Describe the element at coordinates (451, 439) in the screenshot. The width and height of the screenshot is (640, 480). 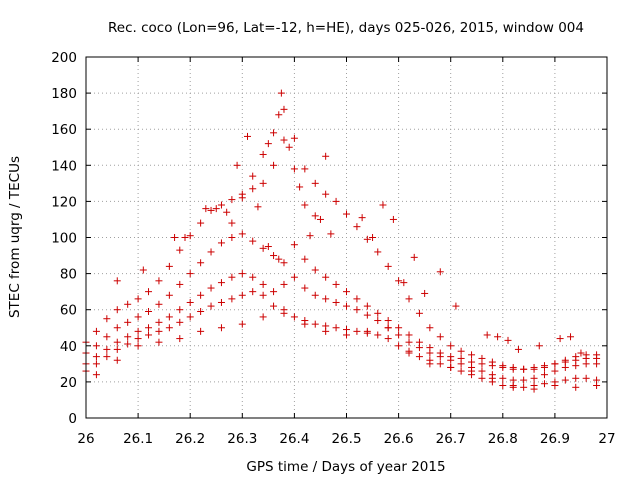
I see `x-tick-label: 26.7` at that location.